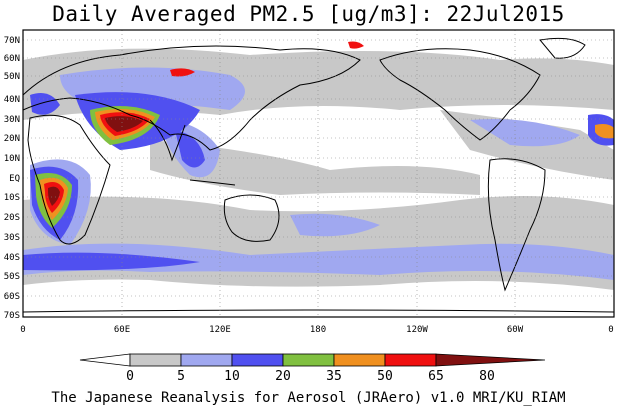 The width and height of the screenshot is (617, 410). What do you see at coordinates (12, 77) in the screenshot?
I see `lat-label: 50N` at bounding box center [12, 77].